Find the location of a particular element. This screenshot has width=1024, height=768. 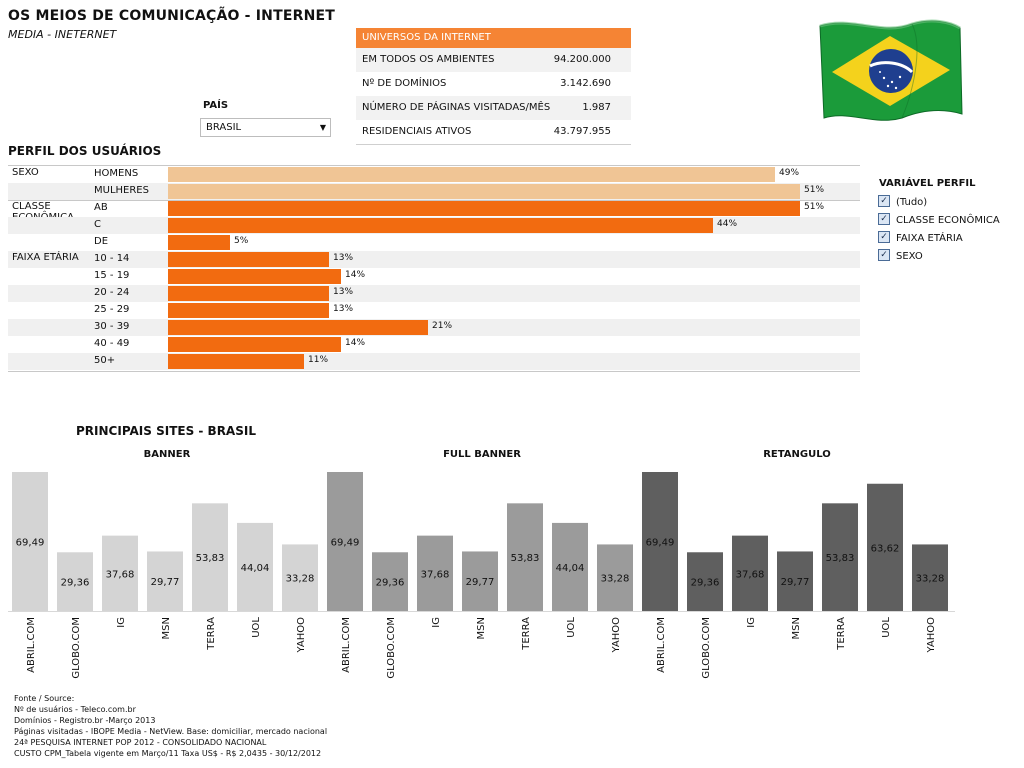

universe-value: 1.987 is located at coordinates (596, 107).